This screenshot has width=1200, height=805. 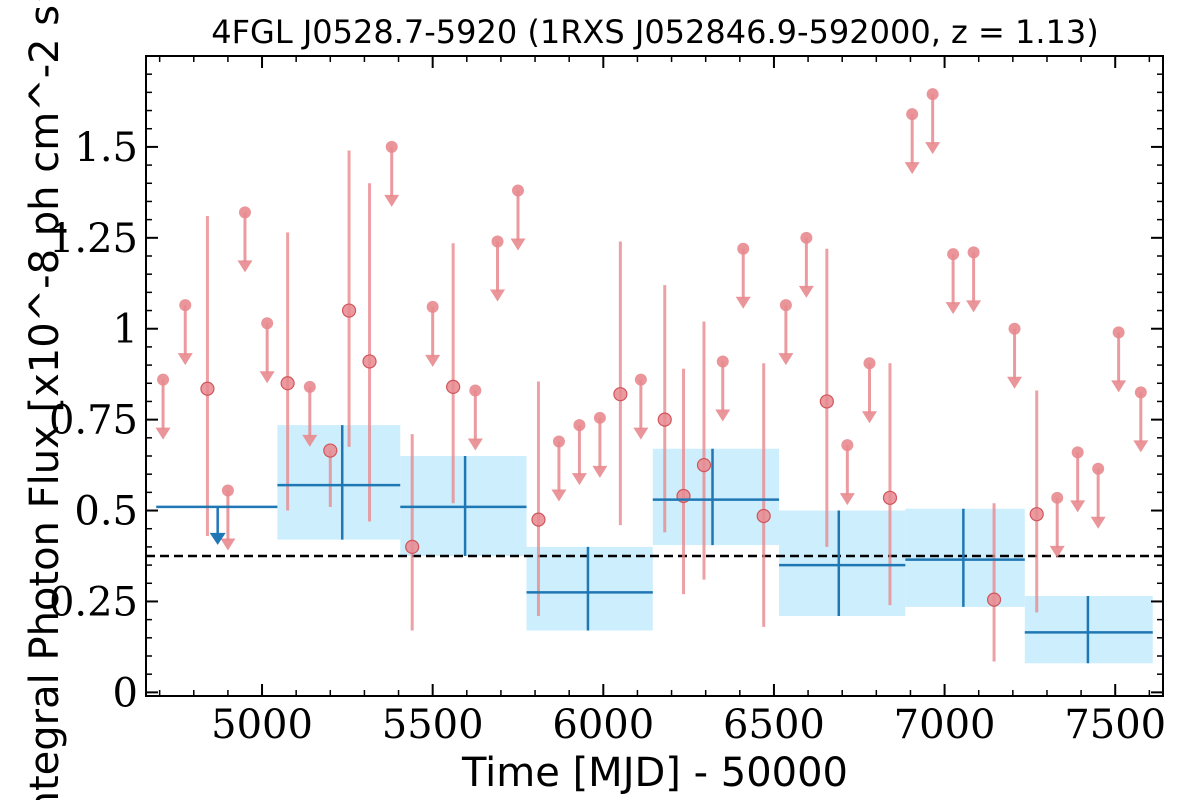 I want to click on y-tick-label: 0.5, so click(x=106, y=512).